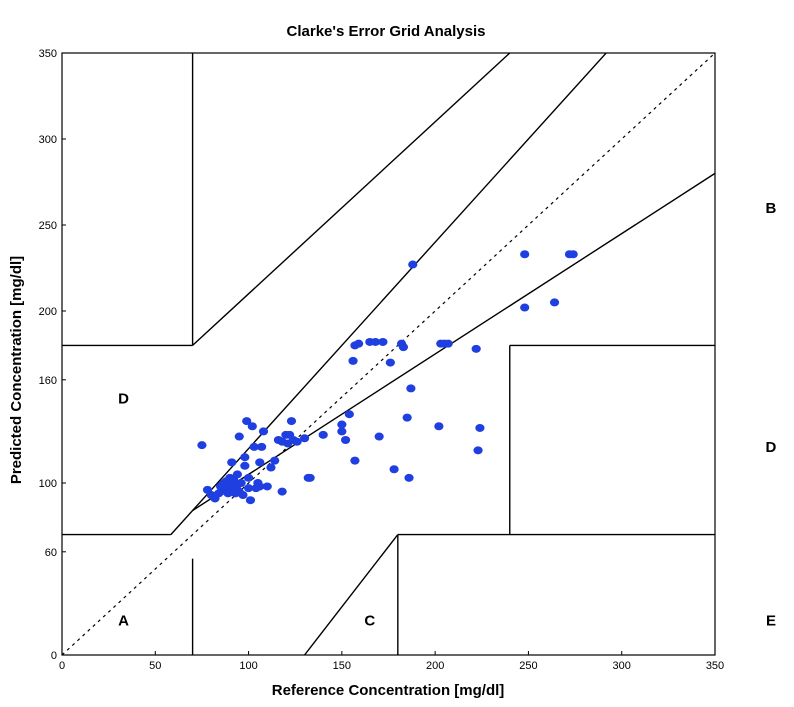 The image size is (794, 707). What do you see at coordinates (622, 666) in the screenshot?
I see `x-tick-label: 300` at bounding box center [622, 666].